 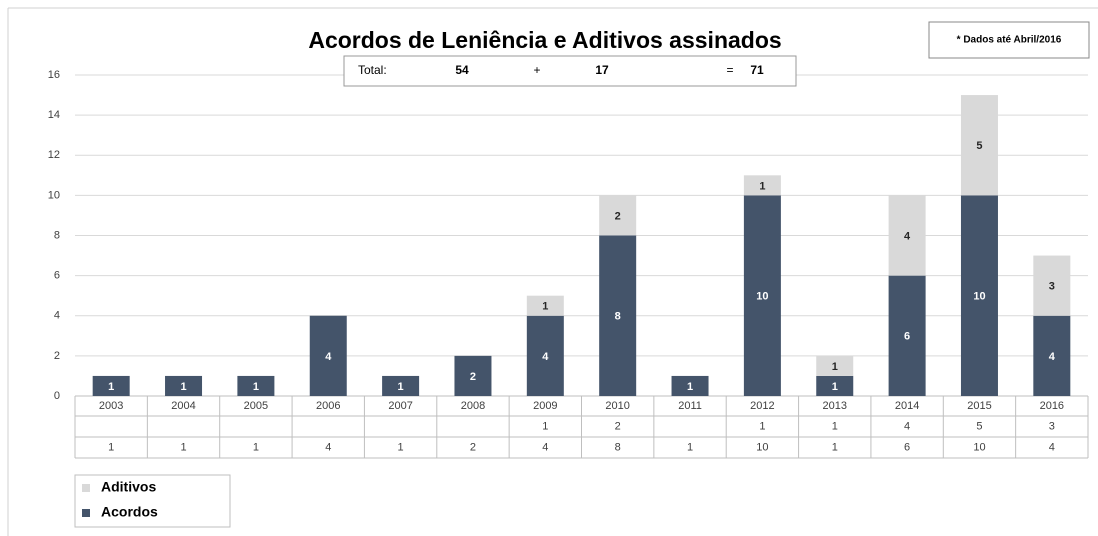 I want to click on table-cell: 5, so click(x=979, y=426).